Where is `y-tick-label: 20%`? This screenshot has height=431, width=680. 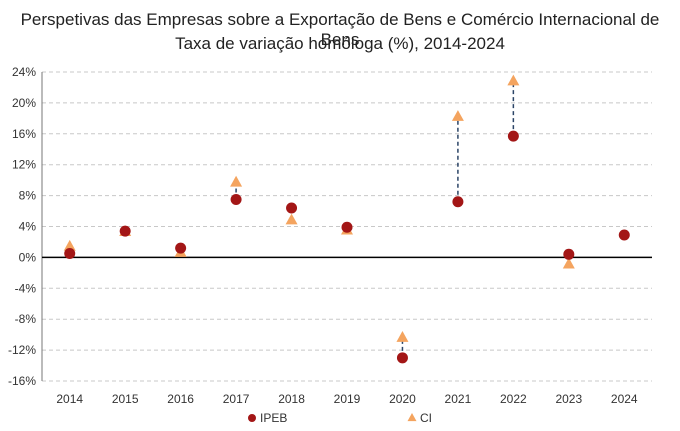
y-tick-label: 20% is located at coordinates (24, 103).